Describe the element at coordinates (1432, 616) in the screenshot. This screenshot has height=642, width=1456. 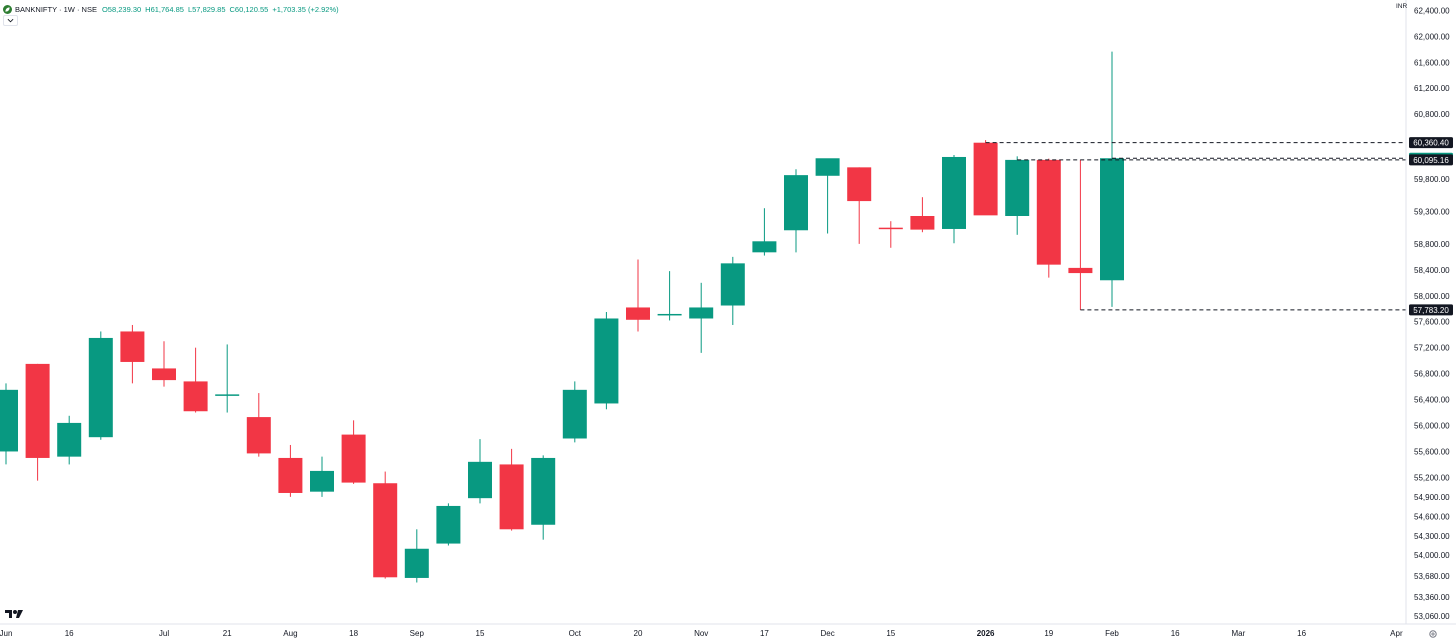
I see `y-tick-label: 53,060.00` at that location.